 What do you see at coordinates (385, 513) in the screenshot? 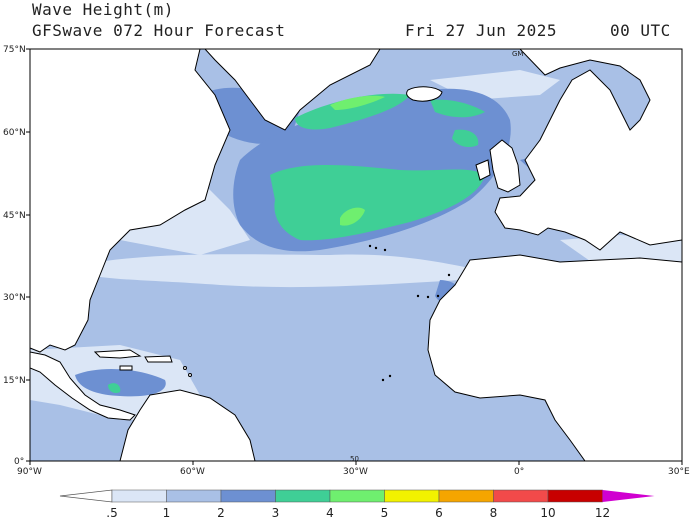
I see `colorbar-label: 5` at bounding box center [385, 513].